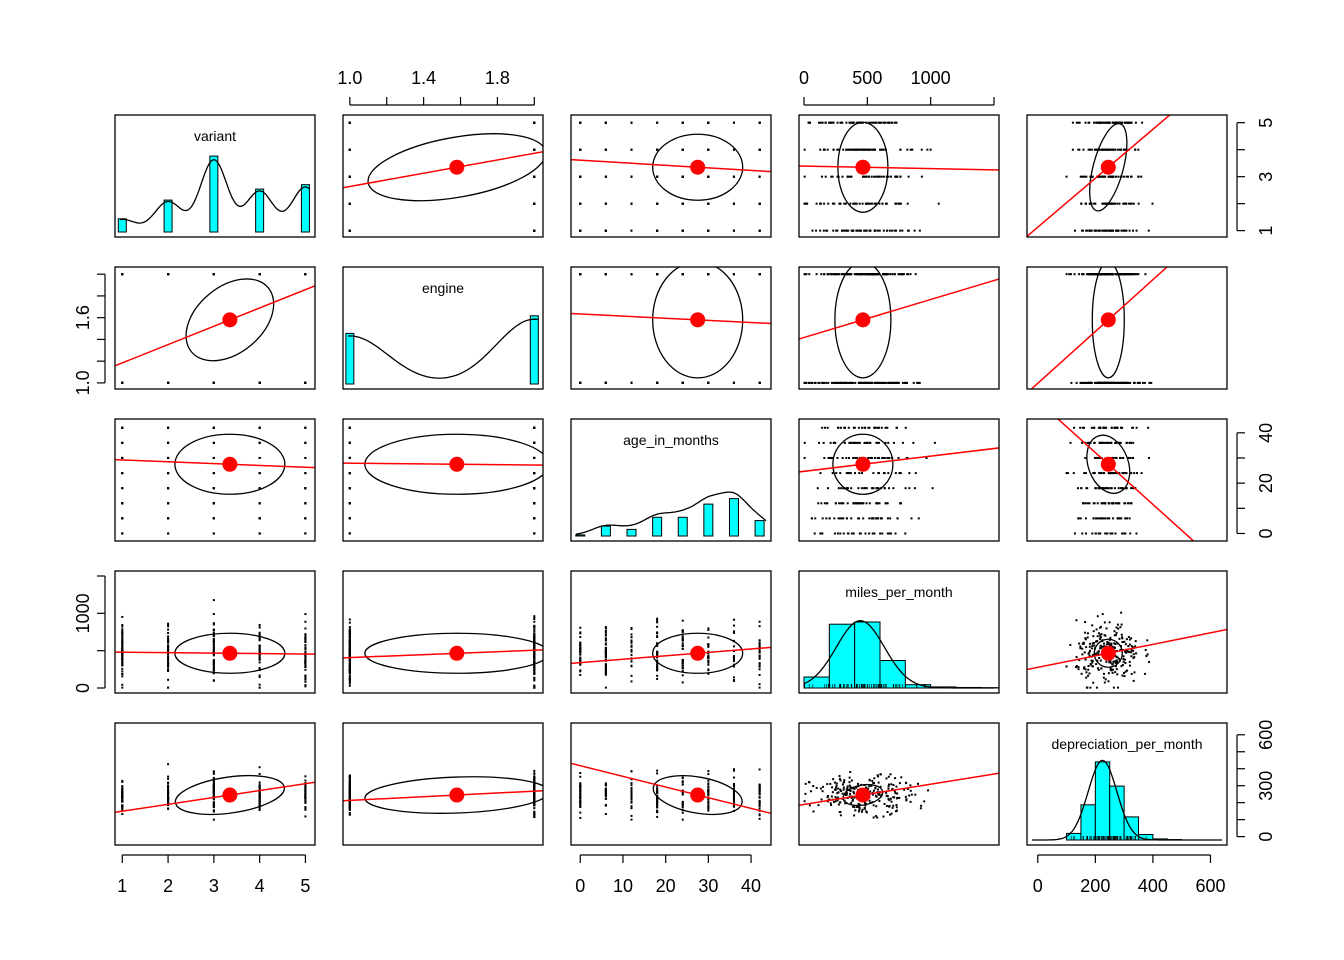 This screenshot has height=960, width=1344. I want to click on histogram-bar, so click(305, 208).